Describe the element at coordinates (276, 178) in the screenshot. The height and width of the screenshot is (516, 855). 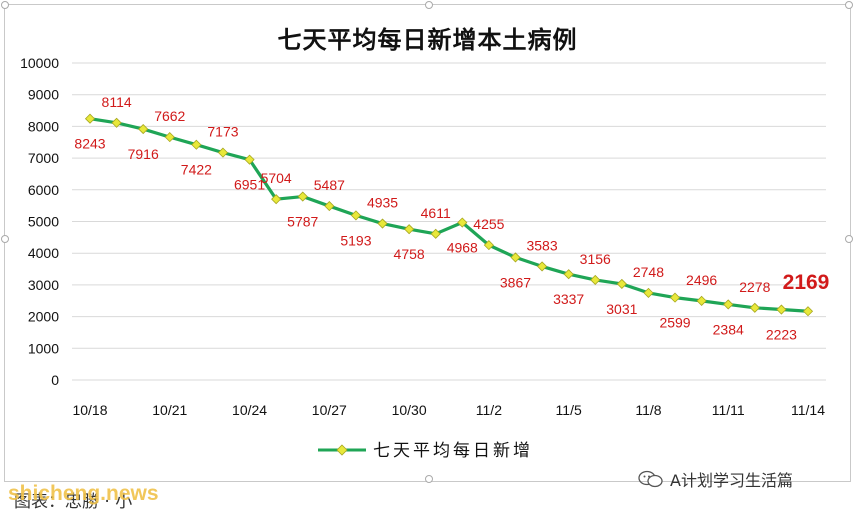
I see `data-label: 5704` at that location.